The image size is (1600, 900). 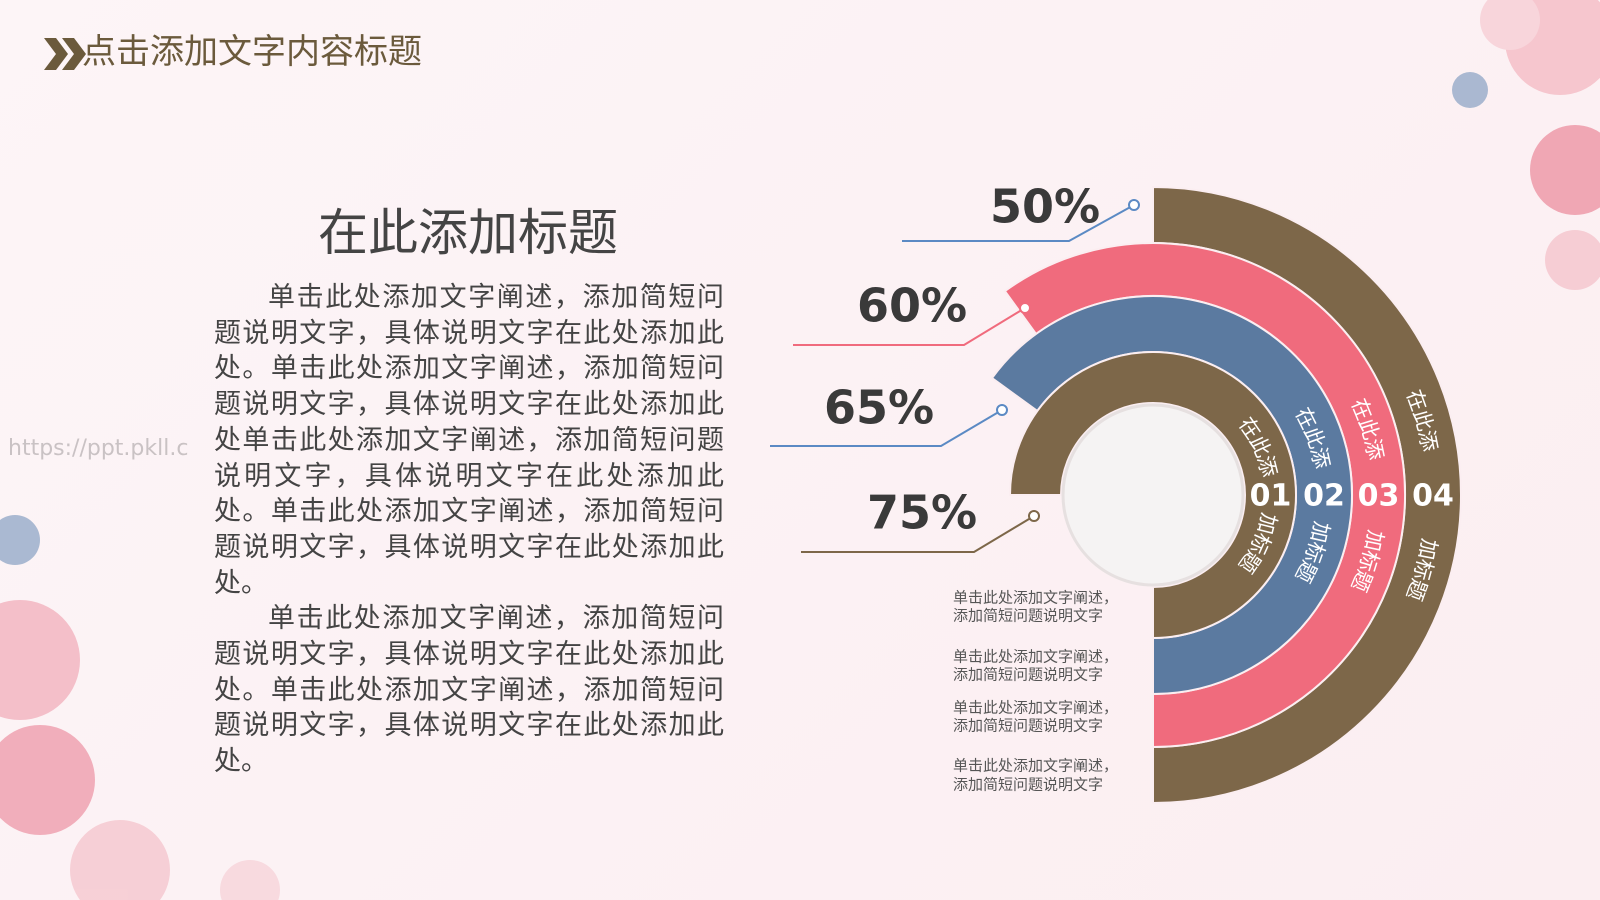 What do you see at coordinates (252, 52) in the screenshot?
I see `header-title: 点击添加文字内容标题` at bounding box center [252, 52].